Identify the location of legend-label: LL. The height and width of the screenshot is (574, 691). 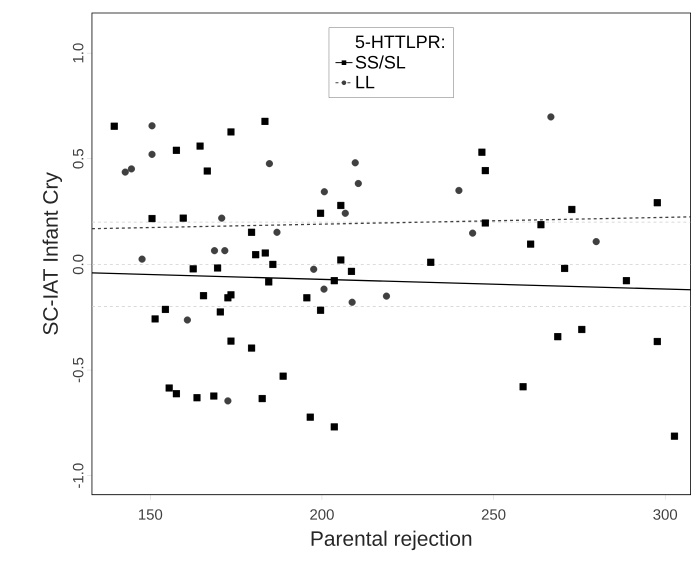
(365, 82).